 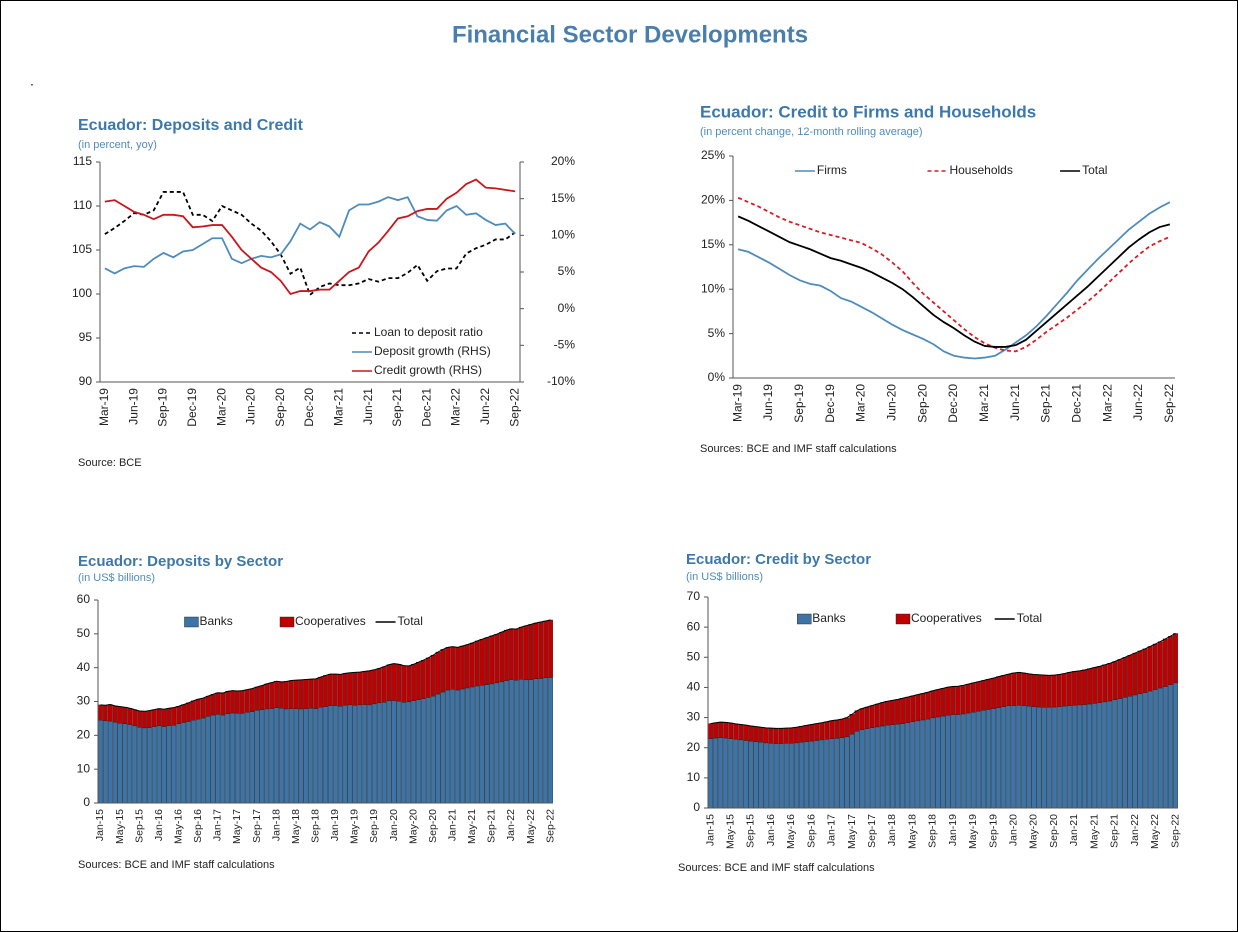 I want to click on x-tick-label: Jun-22, so click(x=1138, y=402).